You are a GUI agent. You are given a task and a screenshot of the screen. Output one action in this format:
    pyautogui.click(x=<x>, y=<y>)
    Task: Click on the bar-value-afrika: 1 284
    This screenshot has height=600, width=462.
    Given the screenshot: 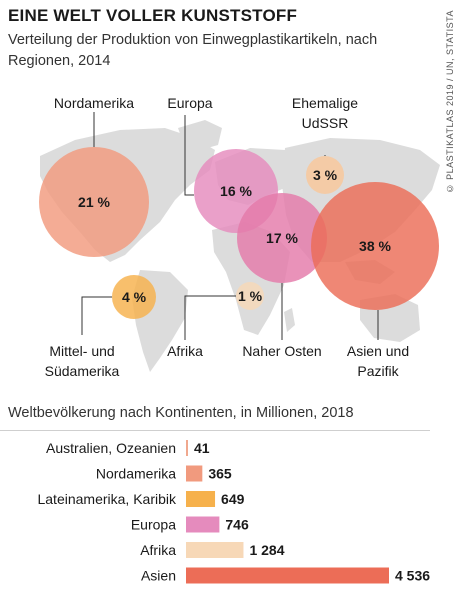 What is the action you would take?
    pyautogui.click(x=266, y=550)
    